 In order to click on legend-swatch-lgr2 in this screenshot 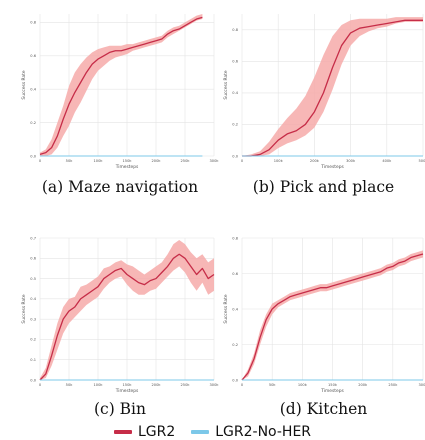, I will do `click(122, 432)`.